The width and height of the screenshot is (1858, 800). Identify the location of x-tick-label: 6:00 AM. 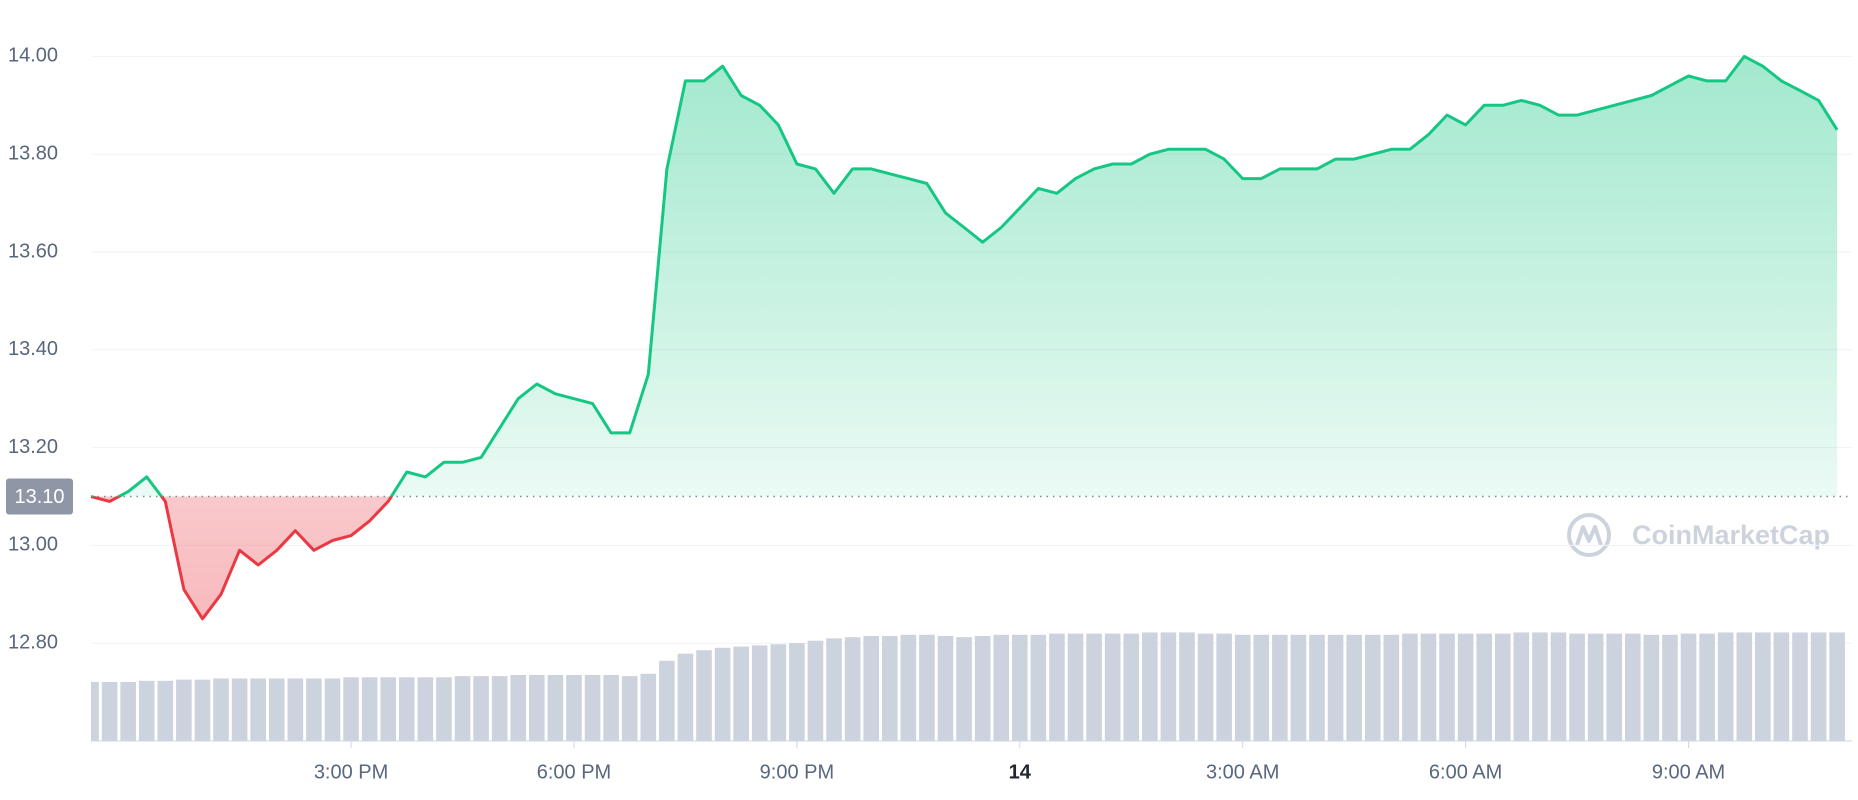
(1465, 772).